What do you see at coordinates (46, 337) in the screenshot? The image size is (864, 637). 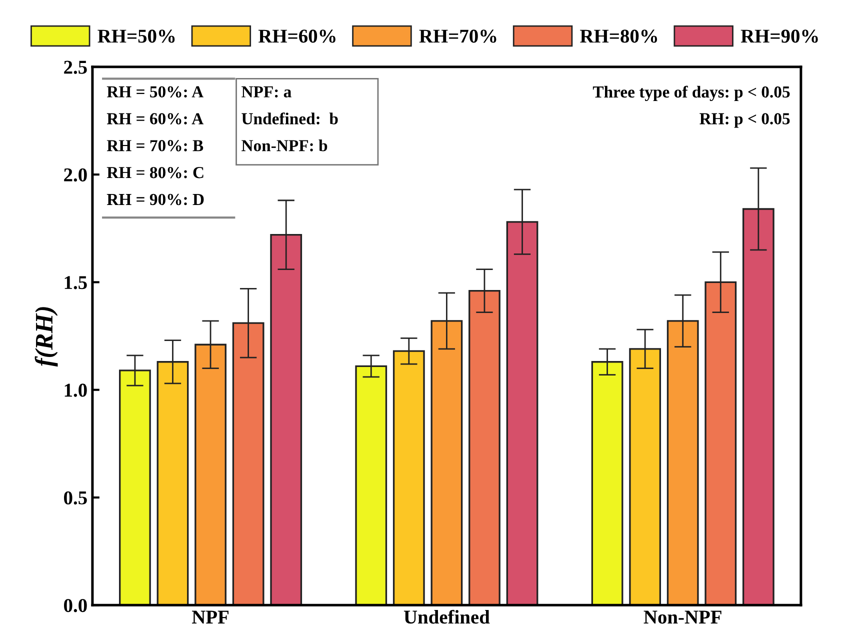 I see `y-axis-title: f(RH)` at bounding box center [46, 337].